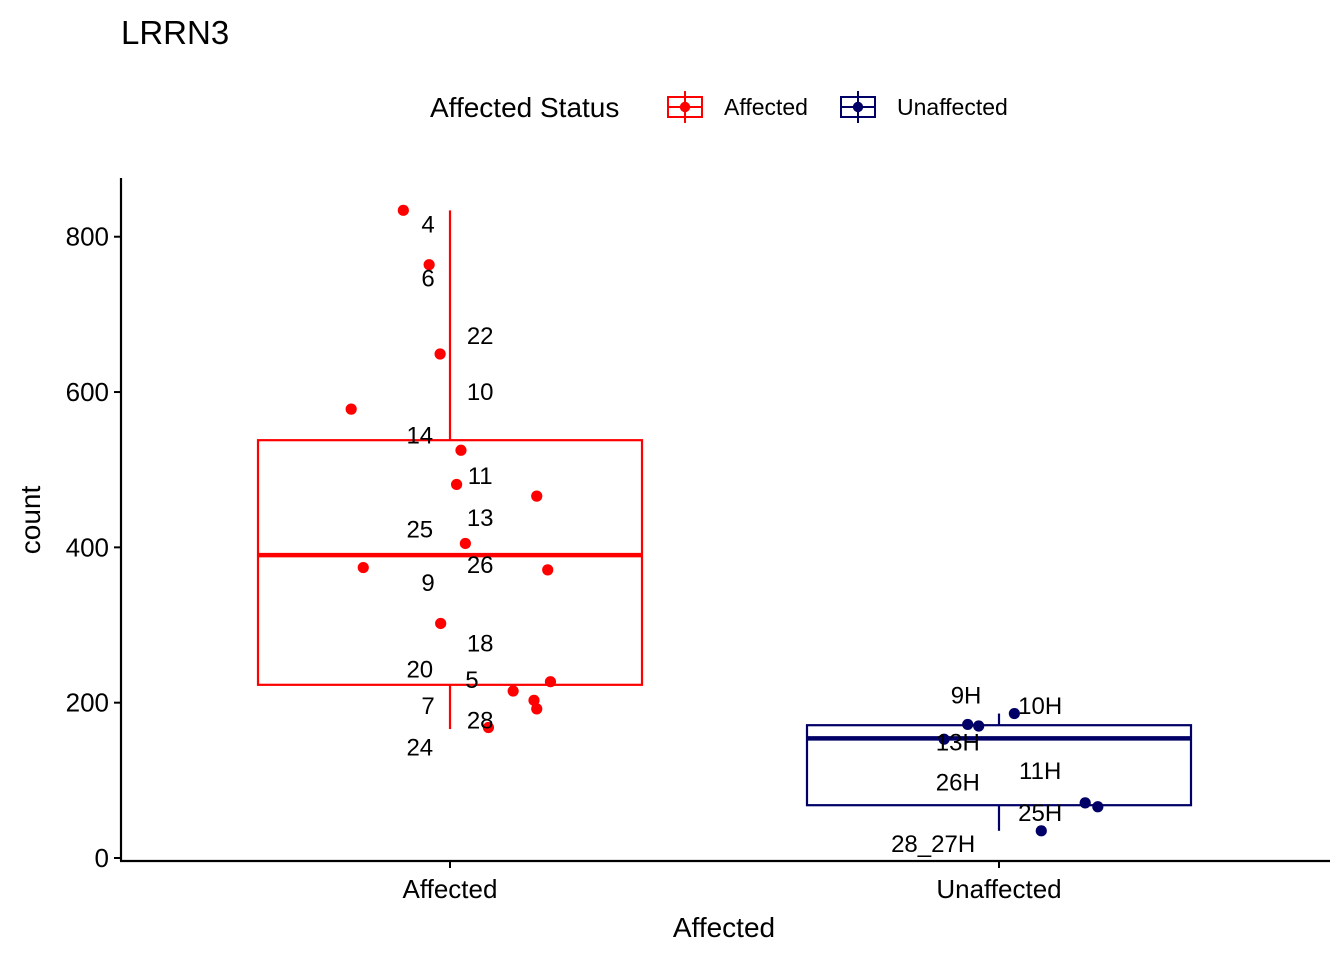  What do you see at coordinates (933, 844) in the screenshot?
I see `point-label: 28_27H` at bounding box center [933, 844].